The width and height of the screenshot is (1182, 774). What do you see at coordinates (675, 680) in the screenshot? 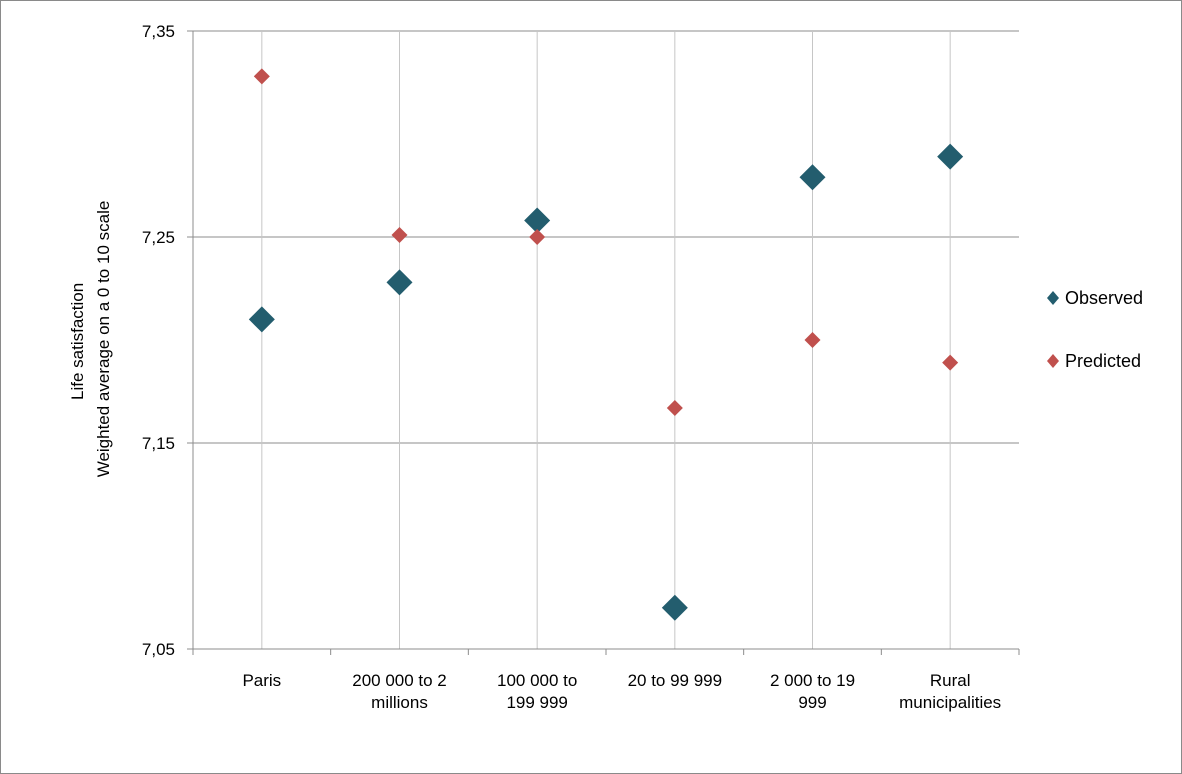
I see `x-category-label: 20 to 99 999` at bounding box center [675, 680].